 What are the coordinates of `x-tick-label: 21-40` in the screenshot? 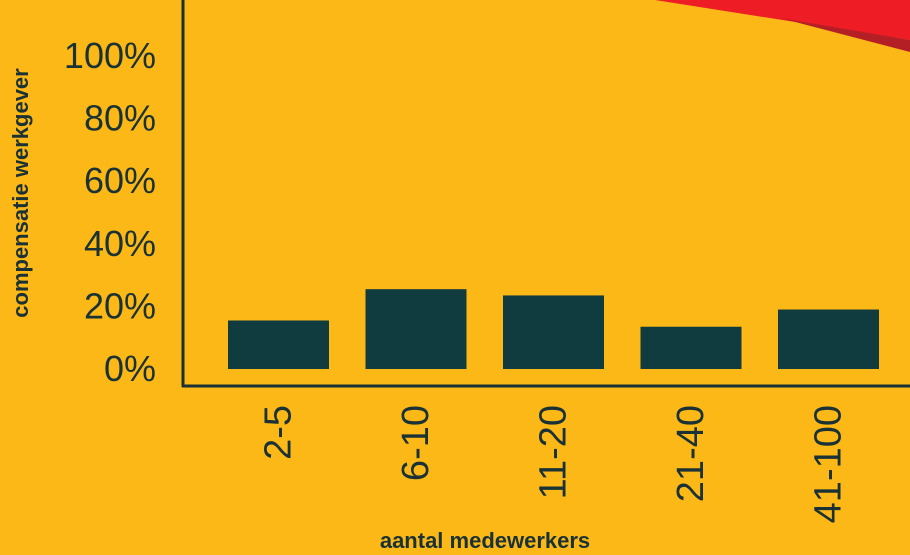 It's located at (691, 453).